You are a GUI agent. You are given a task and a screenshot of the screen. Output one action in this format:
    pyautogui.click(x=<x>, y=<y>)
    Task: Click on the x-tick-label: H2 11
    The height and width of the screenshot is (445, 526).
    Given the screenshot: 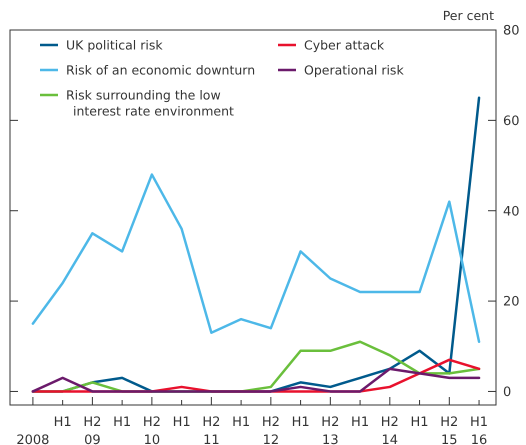 What is the action you would take?
    pyautogui.click(x=211, y=430)
    